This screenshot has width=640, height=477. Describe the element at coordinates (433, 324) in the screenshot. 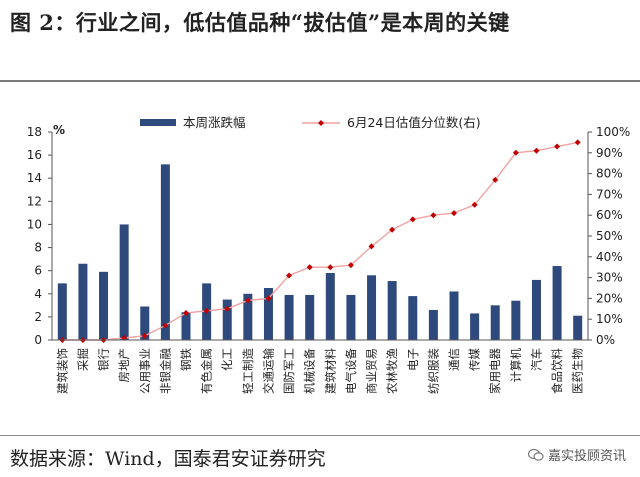

I see `bar-纺织服装` at that location.